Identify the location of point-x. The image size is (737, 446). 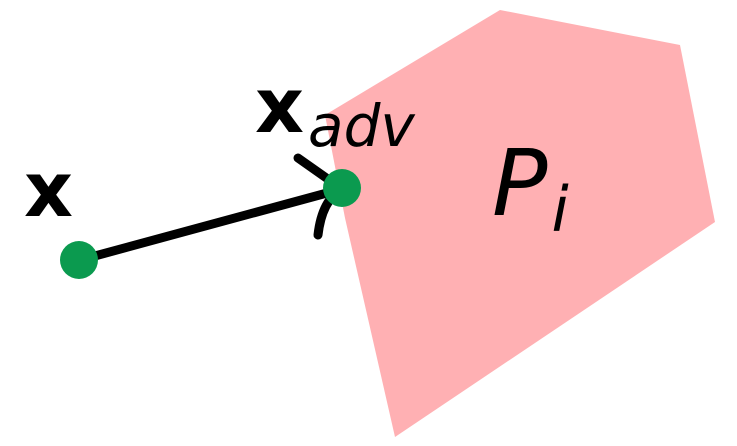
(79, 260).